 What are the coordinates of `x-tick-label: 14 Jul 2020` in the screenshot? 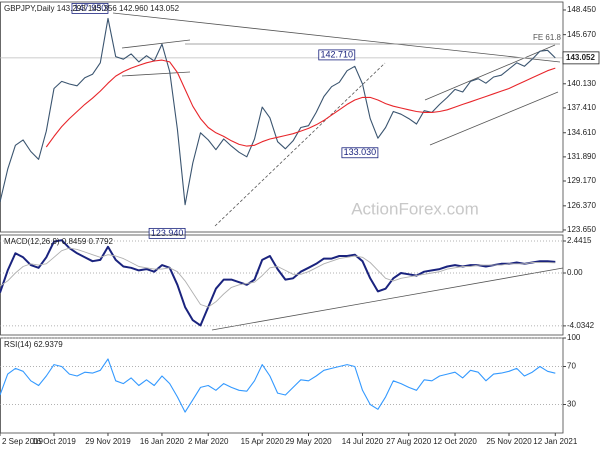 It's located at (363, 441).